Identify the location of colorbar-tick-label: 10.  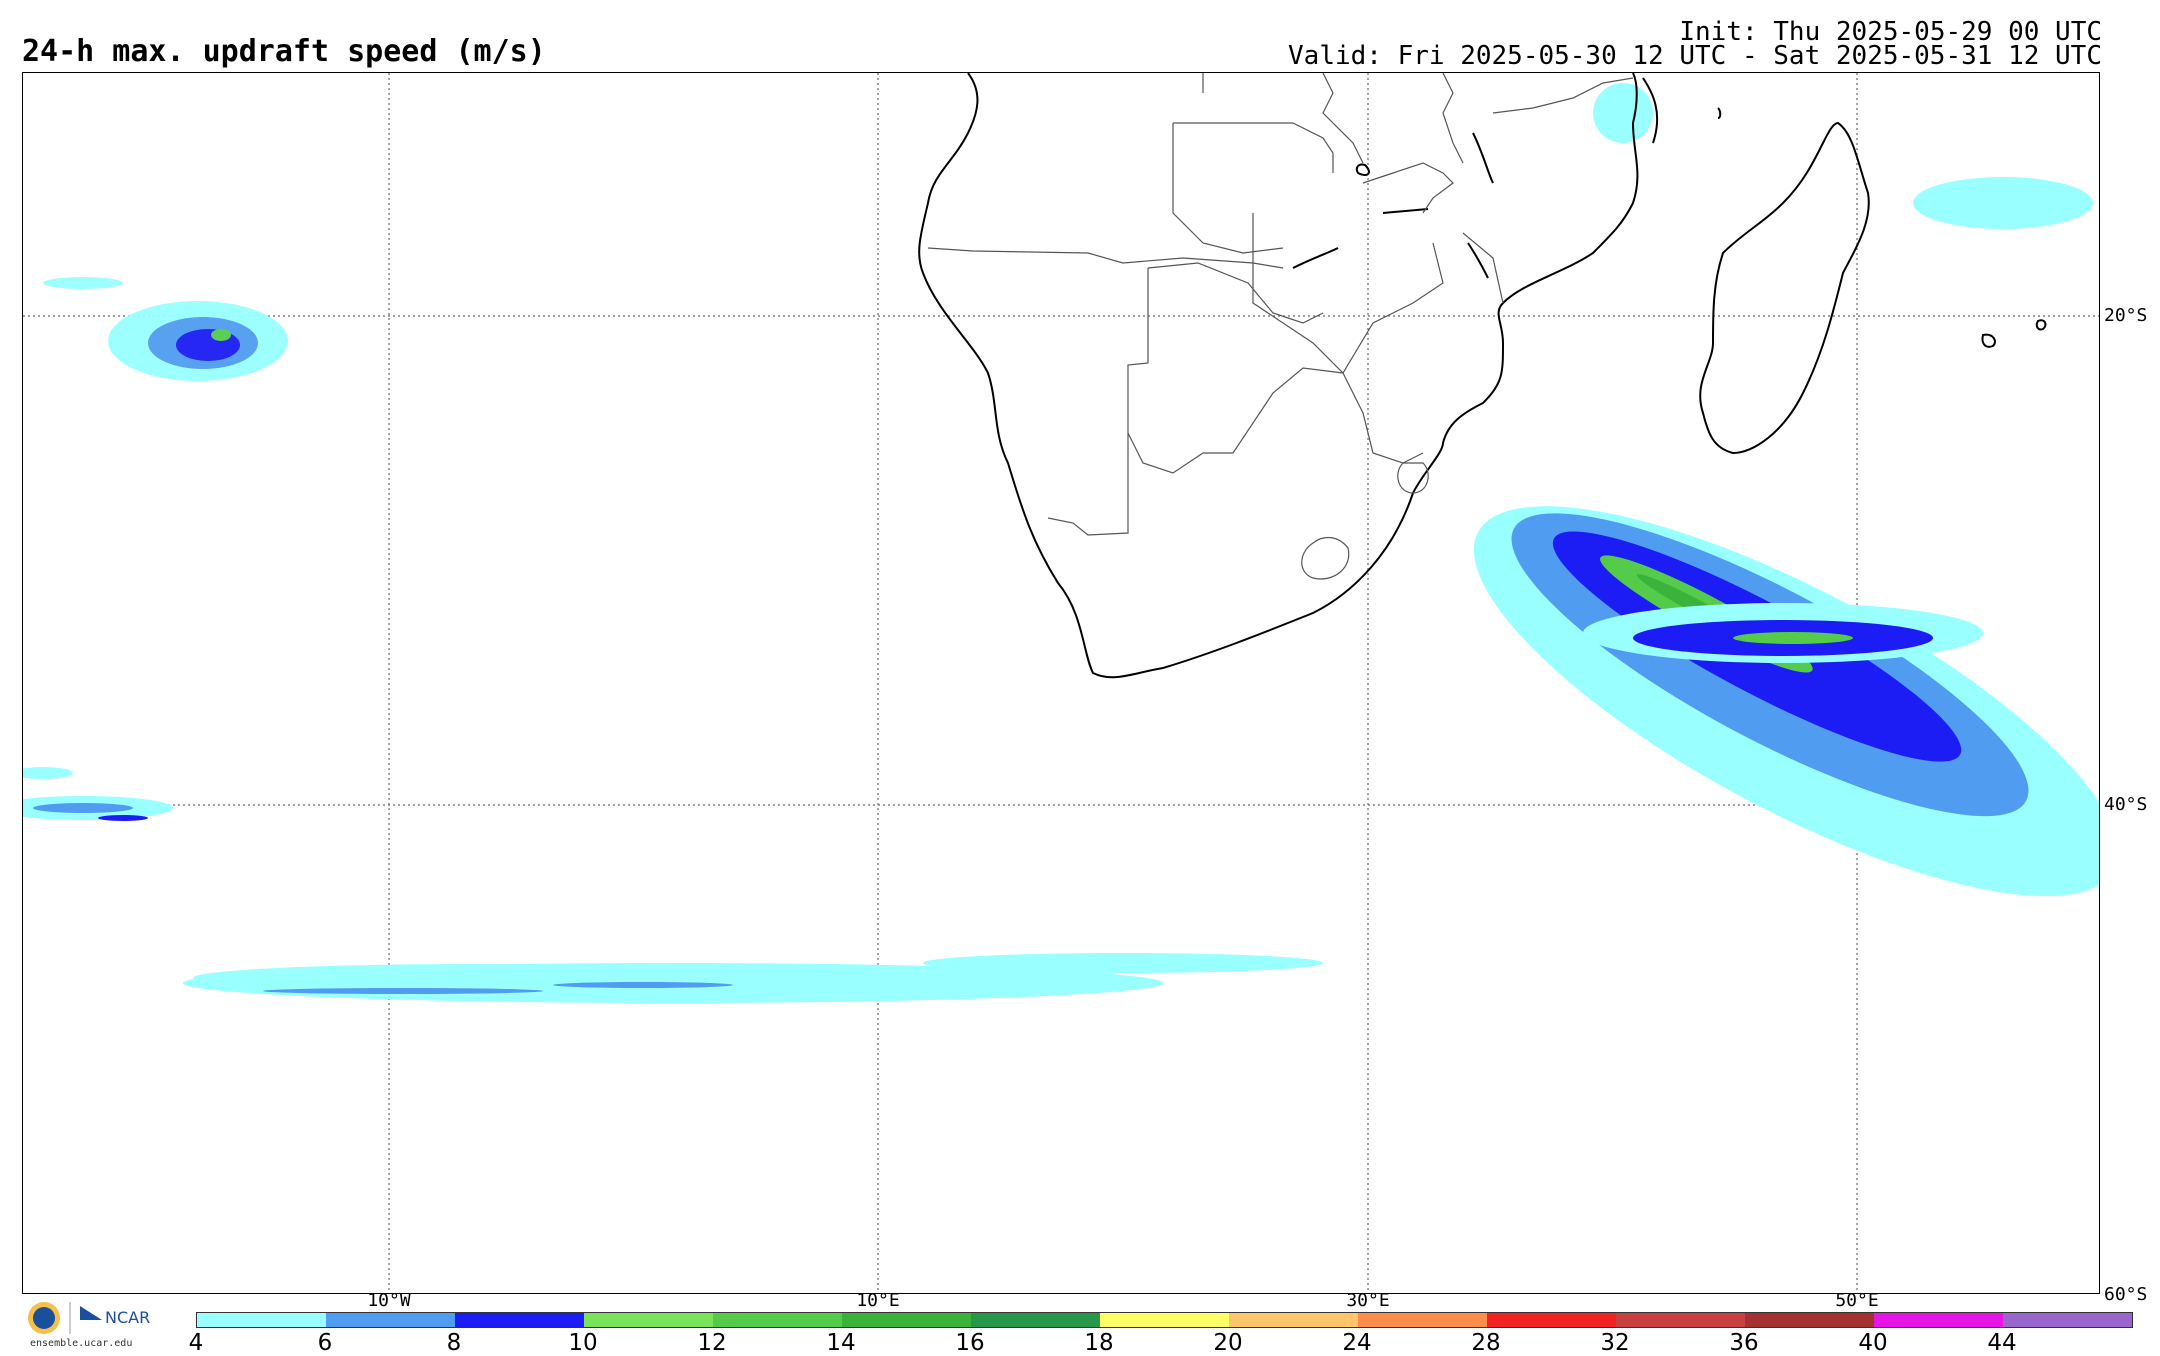
(583, 1343).